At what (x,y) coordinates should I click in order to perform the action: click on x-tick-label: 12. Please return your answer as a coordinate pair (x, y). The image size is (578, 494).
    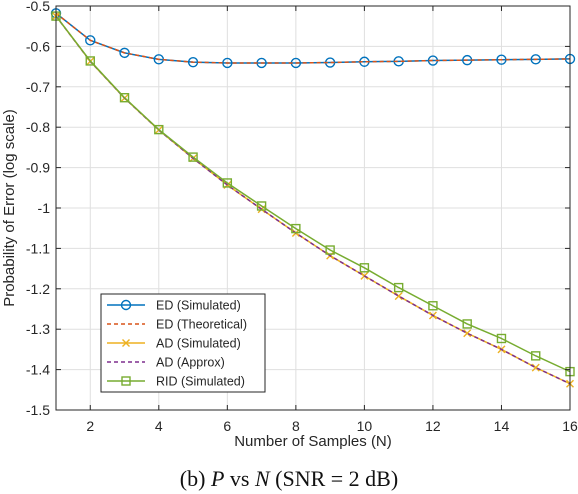
    Looking at the image, I should click on (433, 426).